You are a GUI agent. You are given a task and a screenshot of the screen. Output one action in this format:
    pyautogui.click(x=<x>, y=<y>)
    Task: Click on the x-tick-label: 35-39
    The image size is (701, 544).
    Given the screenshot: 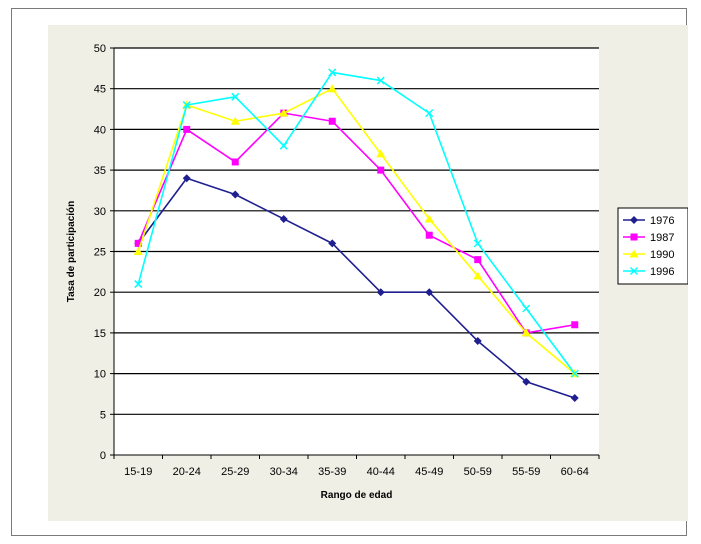 What is the action you would take?
    pyautogui.click(x=332, y=472)
    